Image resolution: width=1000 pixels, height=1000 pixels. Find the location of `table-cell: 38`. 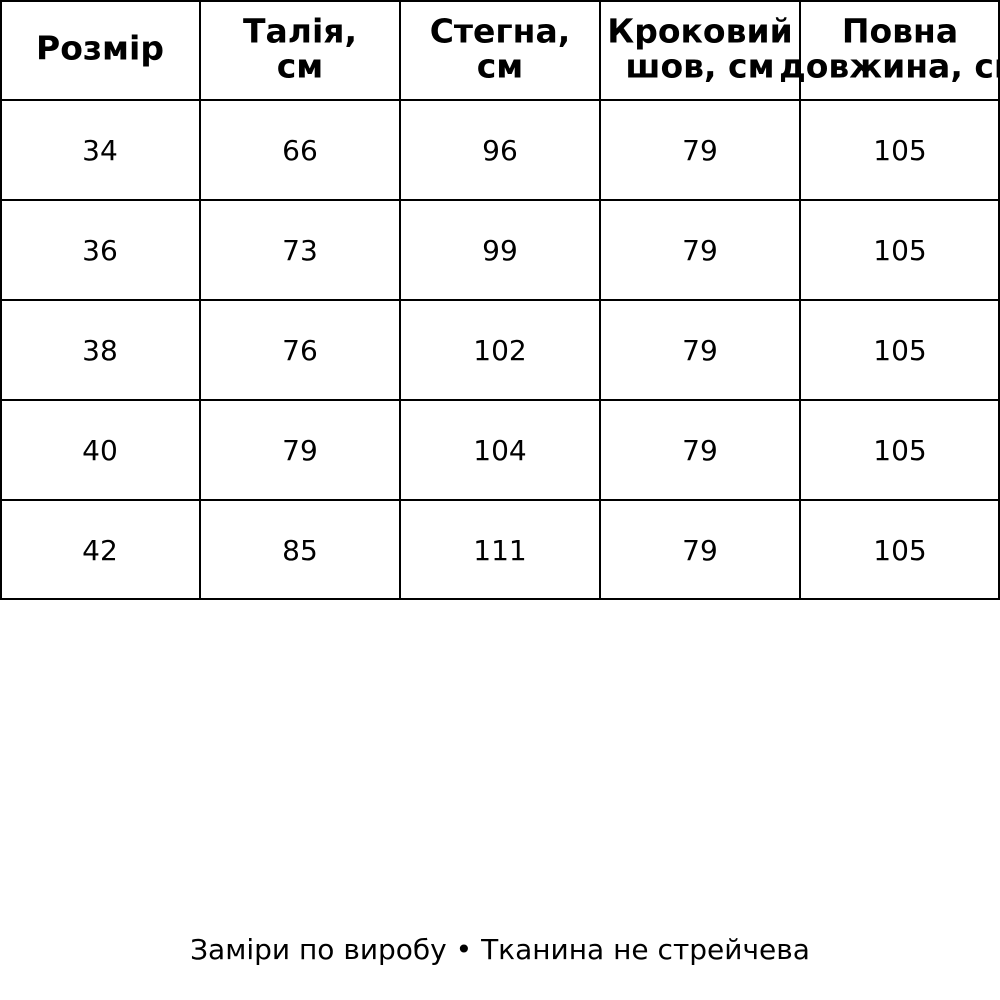

table-cell: 38 is located at coordinates (100, 350).